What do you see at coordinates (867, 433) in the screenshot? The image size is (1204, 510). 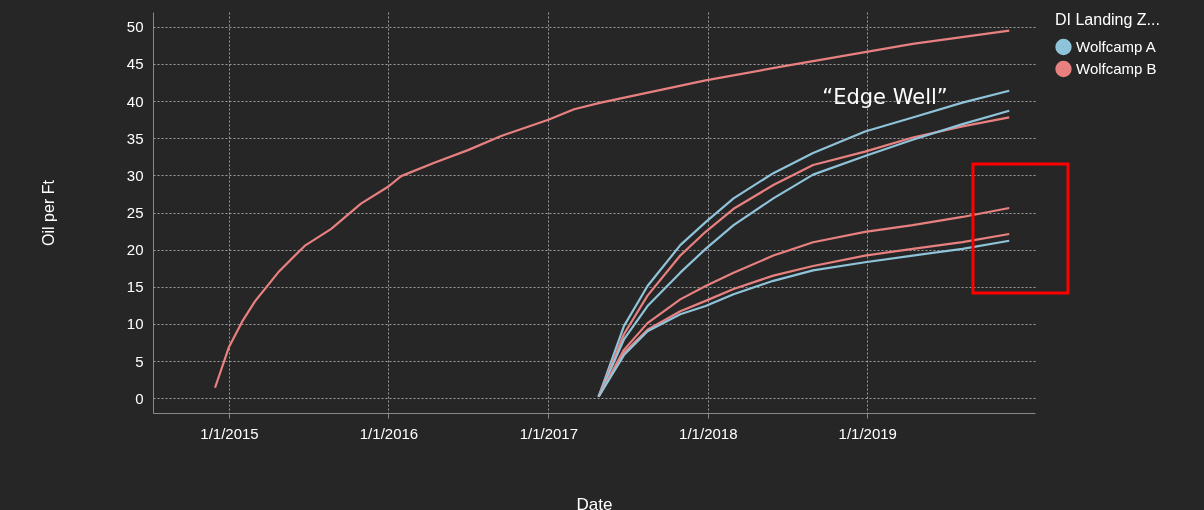 I see `x-tick-label: 1/1/2019` at bounding box center [867, 433].